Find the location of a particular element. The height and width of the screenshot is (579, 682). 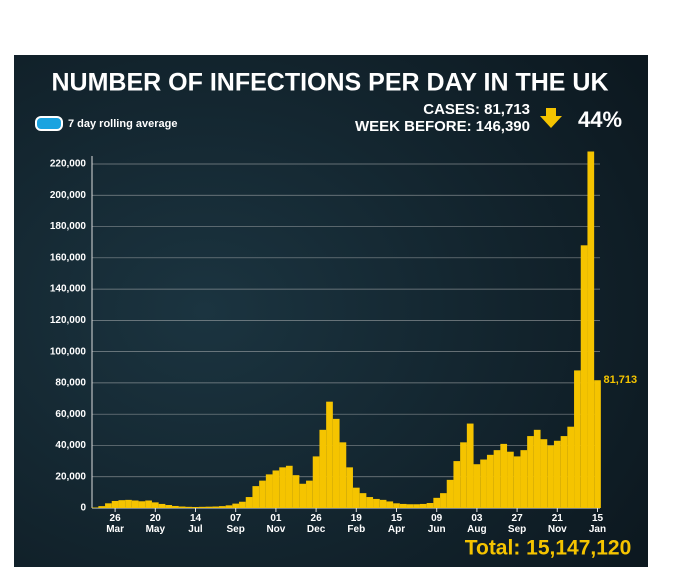

week-before-label: WEEK BEFORE: 146,390 is located at coordinates (442, 126).